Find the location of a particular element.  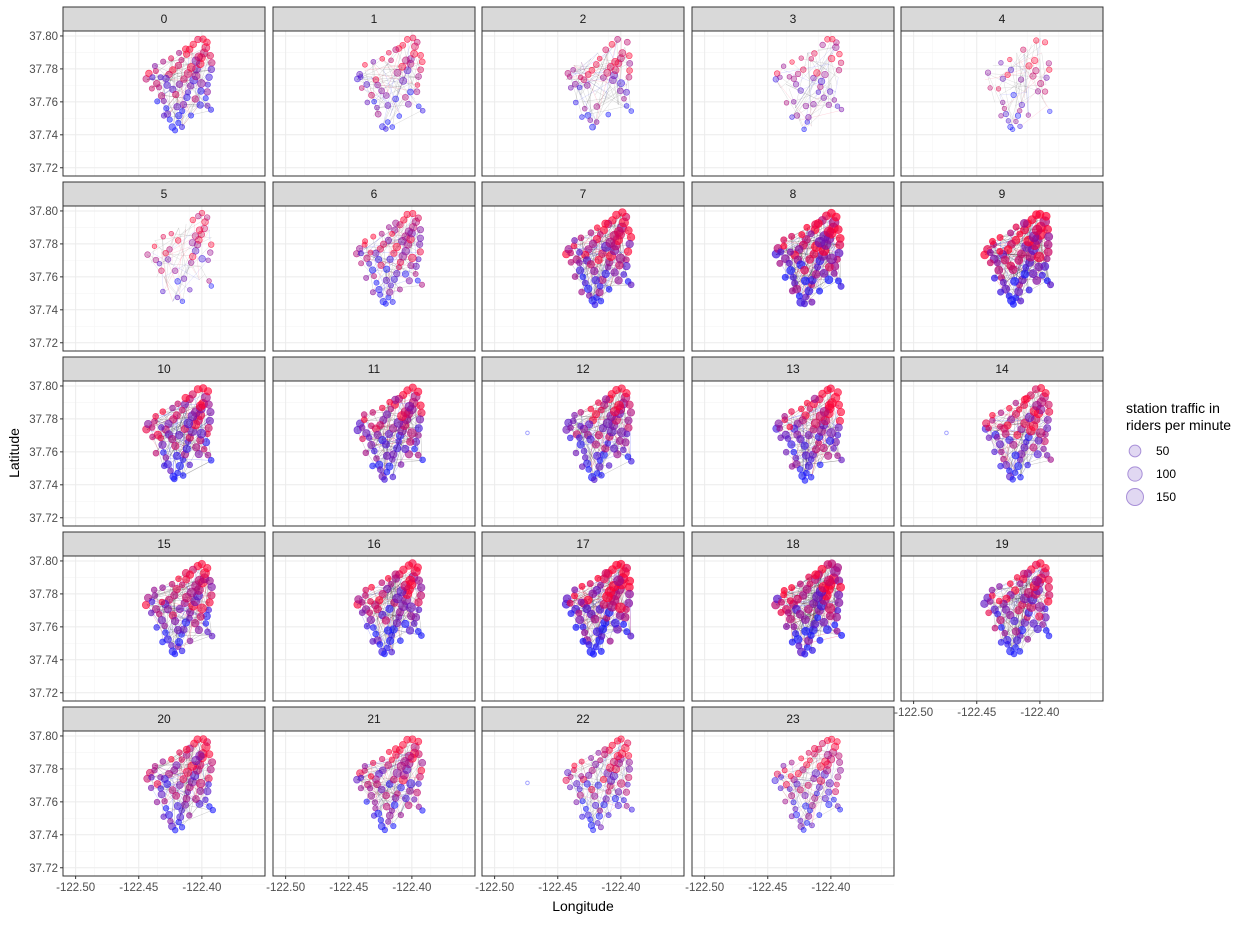

facet-strip-label: 9 is located at coordinates (1002, 194).